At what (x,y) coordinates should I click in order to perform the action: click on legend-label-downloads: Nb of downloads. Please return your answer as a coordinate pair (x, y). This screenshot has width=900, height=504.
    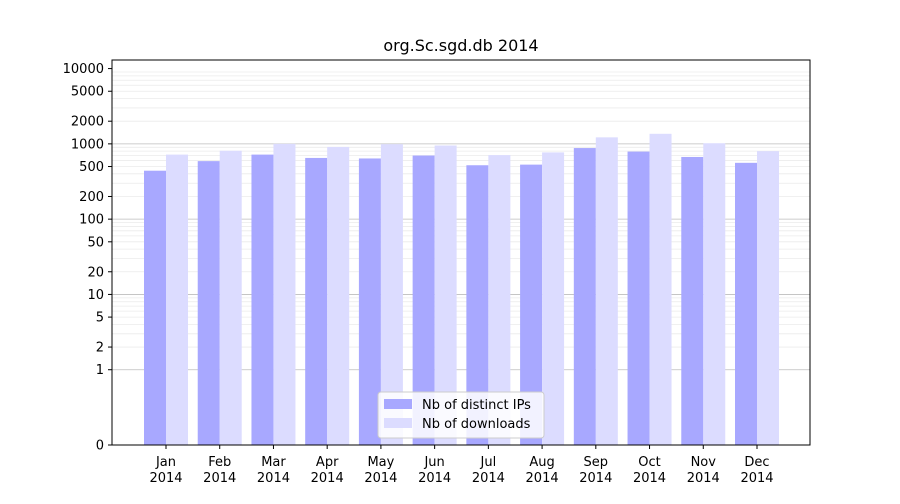
    Looking at the image, I should click on (476, 424).